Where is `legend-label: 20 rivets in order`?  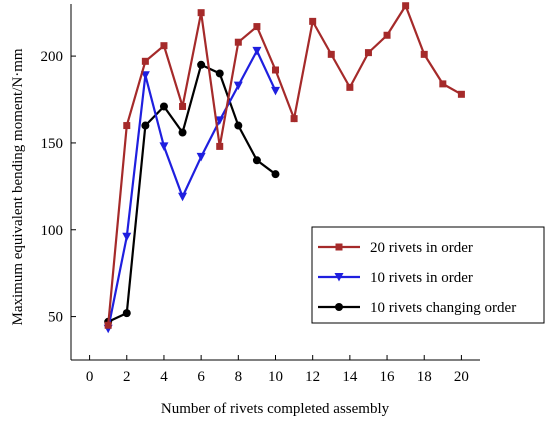
legend-label: 20 rivets in order is located at coordinates (421, 248).